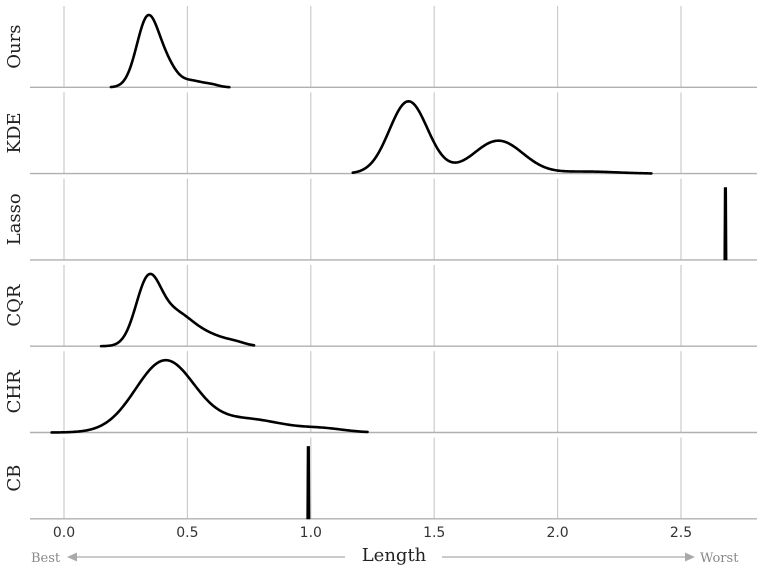 The image size is (761, 571). I want to click on best-arrow-head, so click(72, 557).